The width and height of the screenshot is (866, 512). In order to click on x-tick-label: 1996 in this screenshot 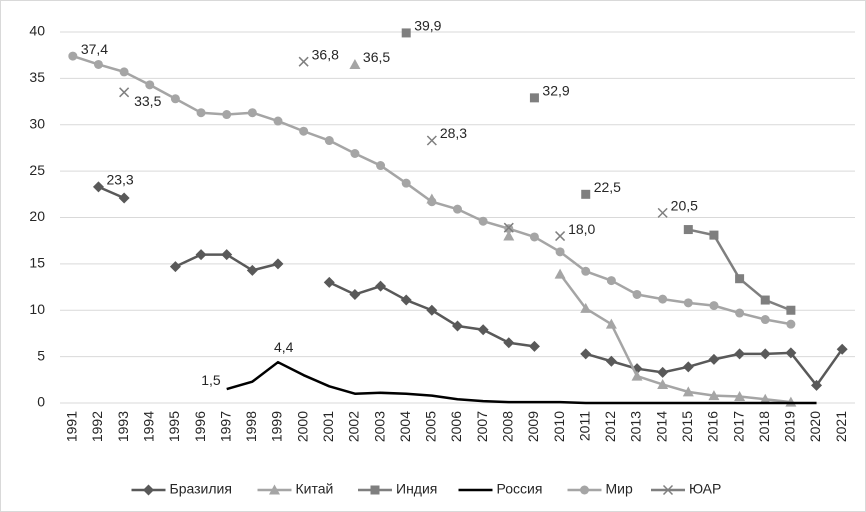, I will do `click(200, 426)`.